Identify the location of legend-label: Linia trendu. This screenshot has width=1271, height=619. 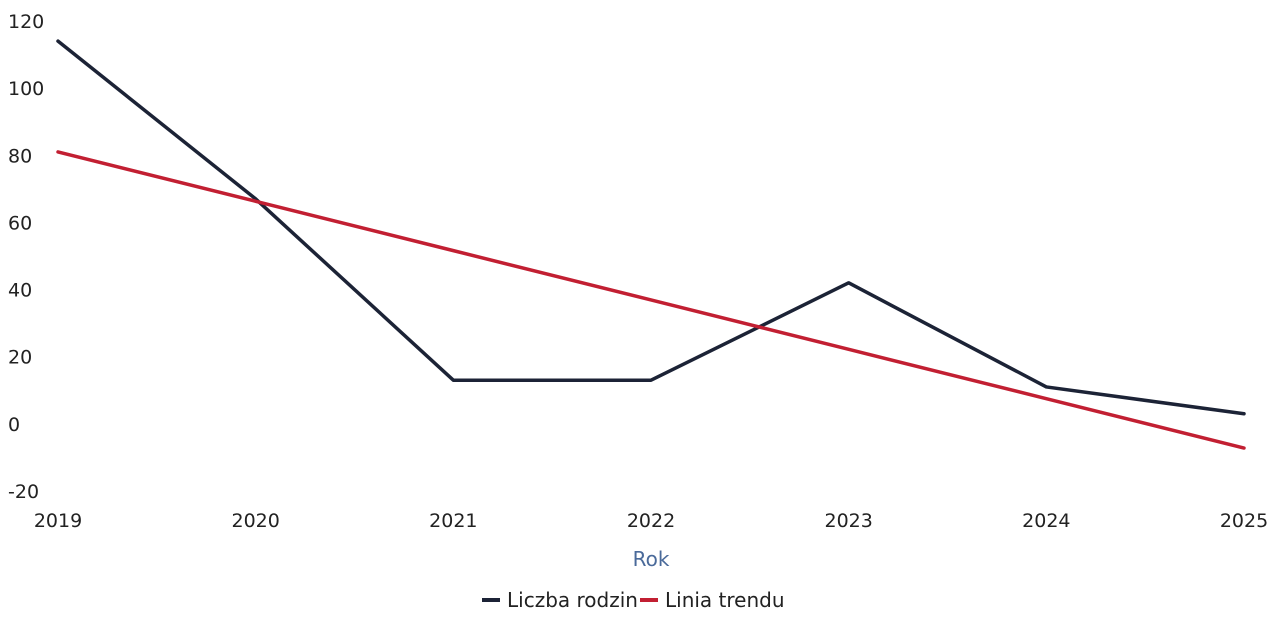
(725, 600).